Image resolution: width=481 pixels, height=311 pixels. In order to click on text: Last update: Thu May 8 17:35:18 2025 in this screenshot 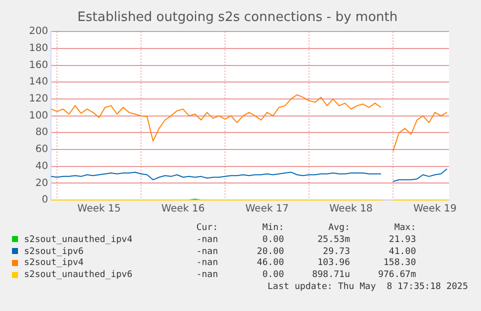, I will do `click(368, 287)`.